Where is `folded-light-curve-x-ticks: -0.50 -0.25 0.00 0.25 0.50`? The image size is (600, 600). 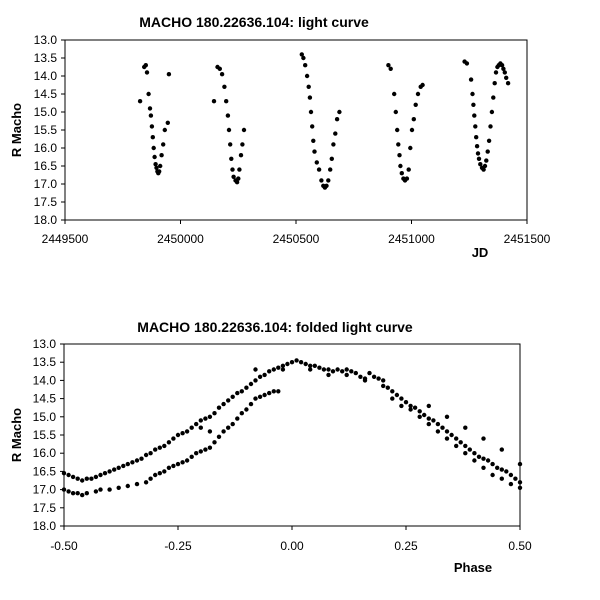 folded-light-curve-x-ticks: -0.50 -0.25 0.00 0.25 0.50 is located at coordinates (291, 539).